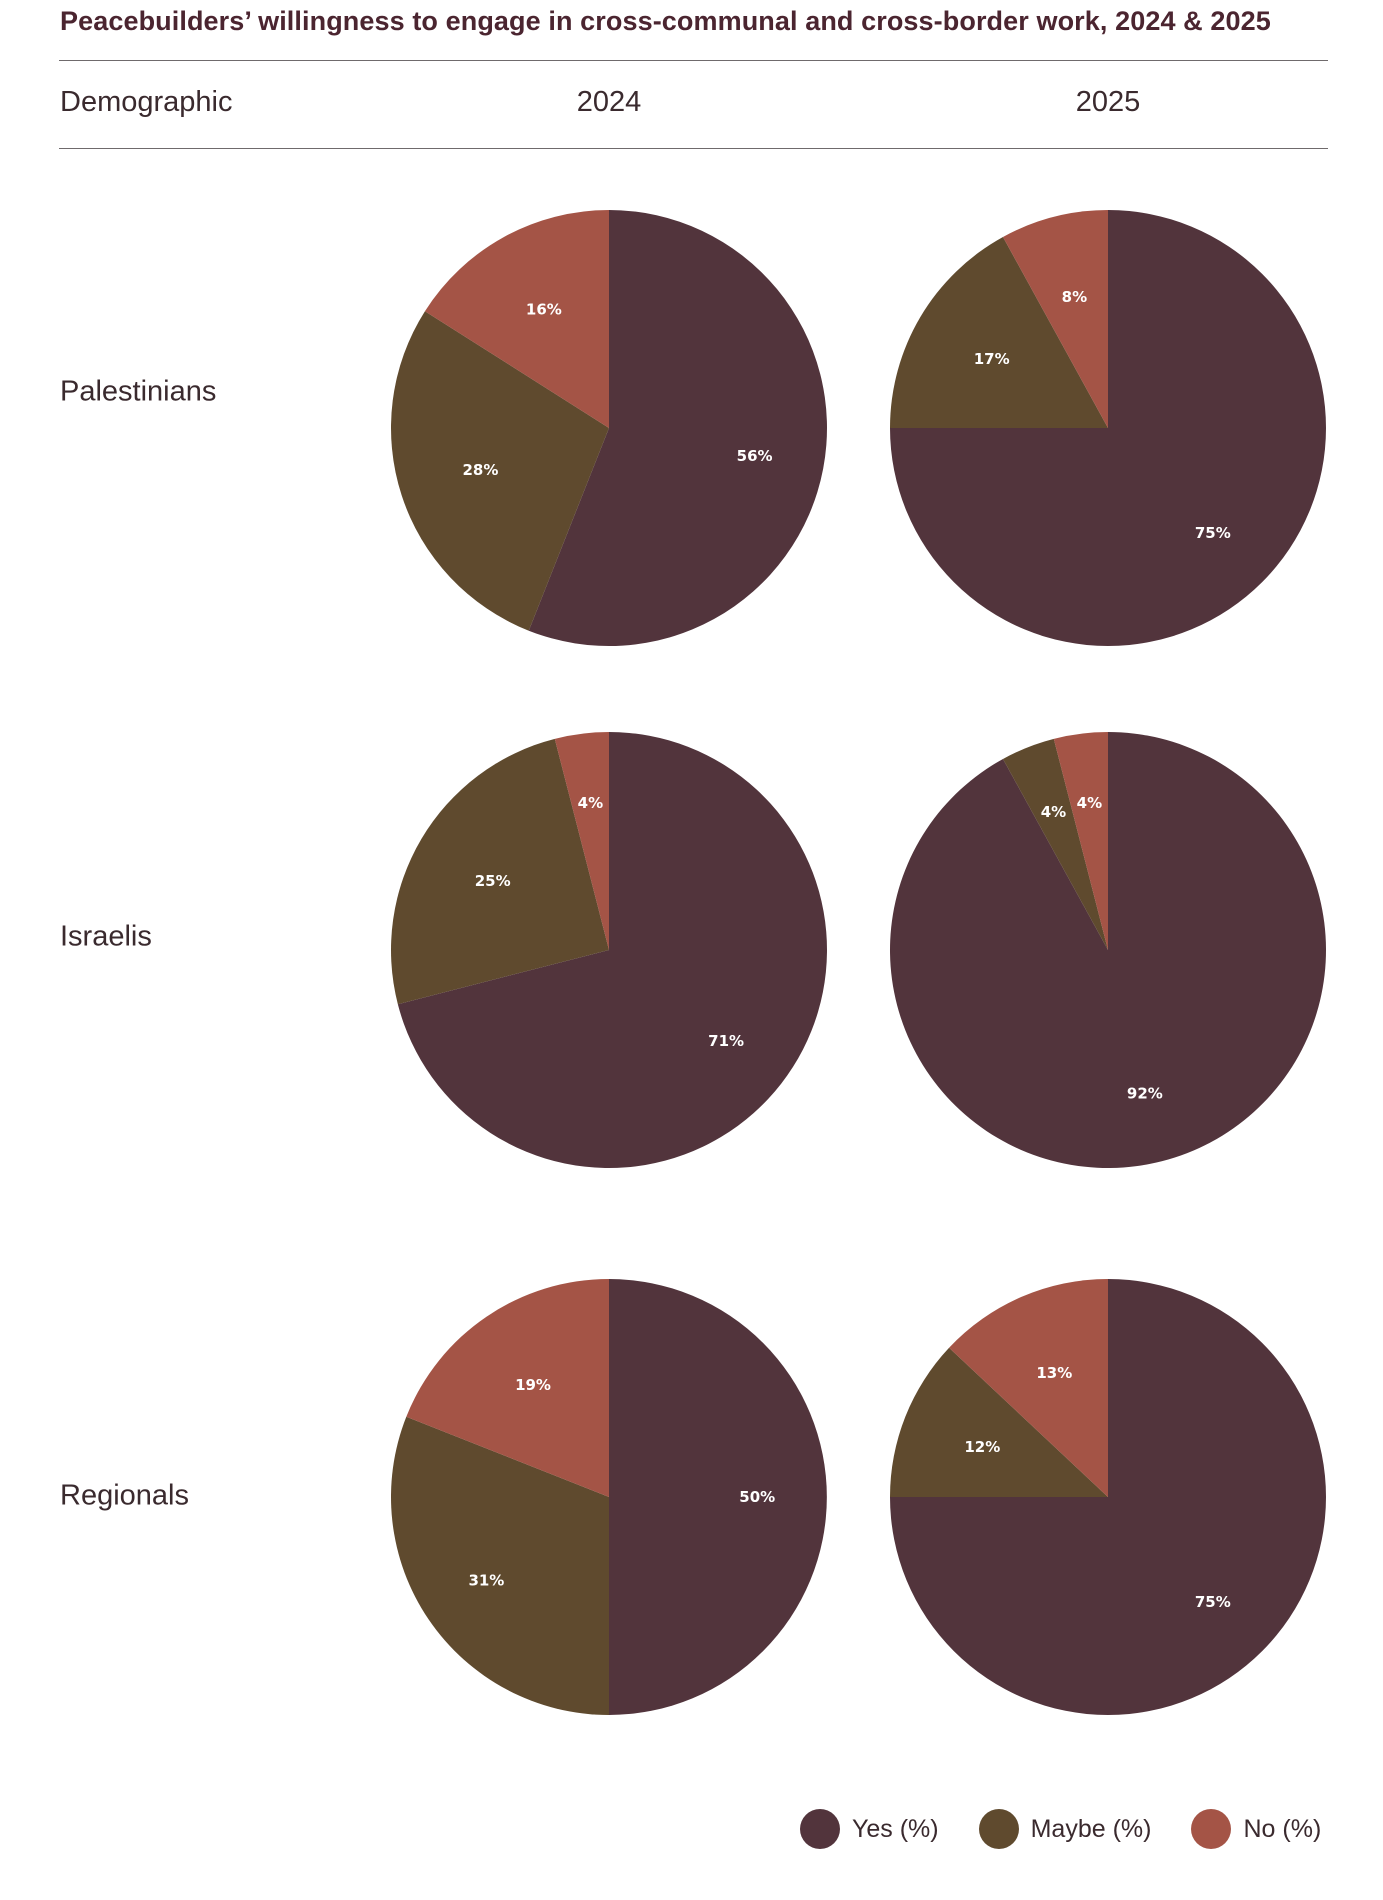  What do you see at coordinates (138, 391) in the screenshot?
I see `row-label-palestinians: Palestinians` at bounding box center [138, 391].